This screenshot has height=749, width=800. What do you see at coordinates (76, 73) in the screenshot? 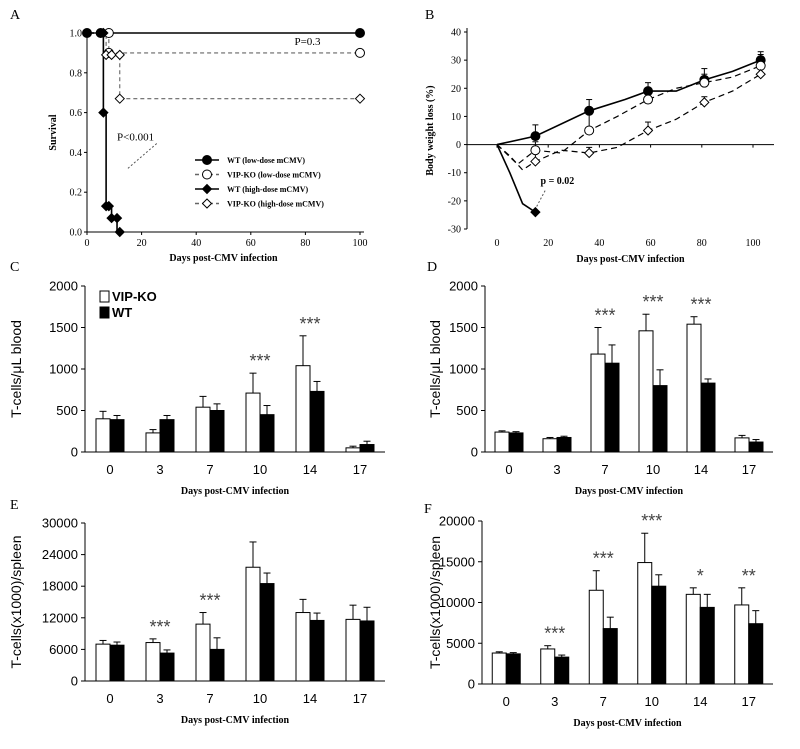
I see `y-tick-label: 0.8` at bounding box center [76, 73].